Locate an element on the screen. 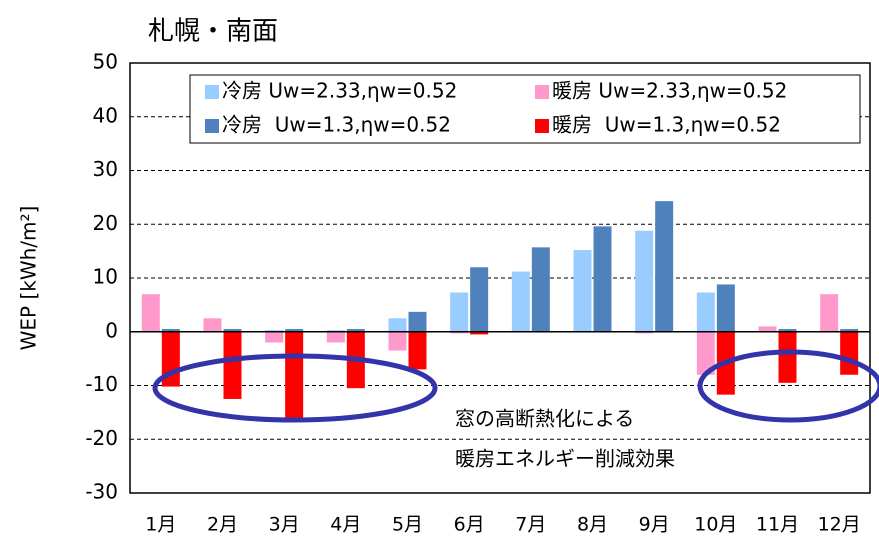 Image resolution: width=879 pixels, height=541 pixels. legend-label: 冷房 Uw=1.3,ηw=0.52 is located at coordinates (336, 125).